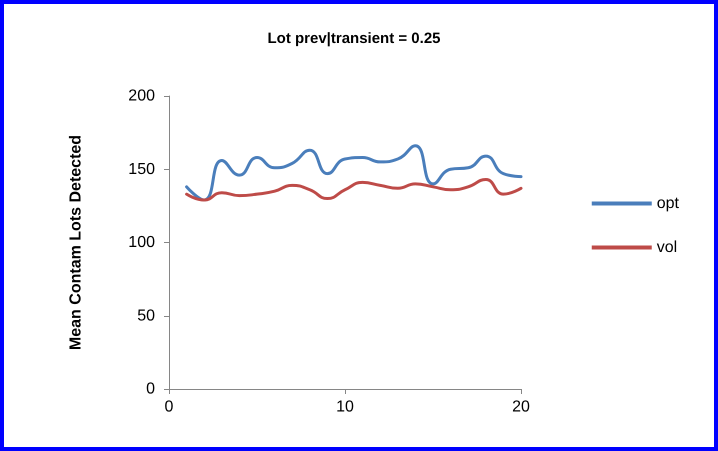  Describe the element at coordinates (146, 315) in the screenshot. I see `y-tick-label: 50` at that location.